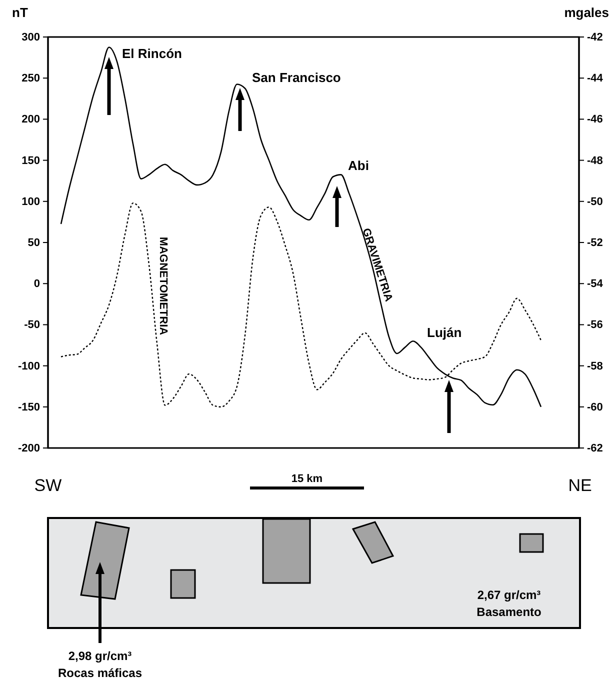 The image size is (614, 679). I want to click on annotation: Abi, so click(358, 165).